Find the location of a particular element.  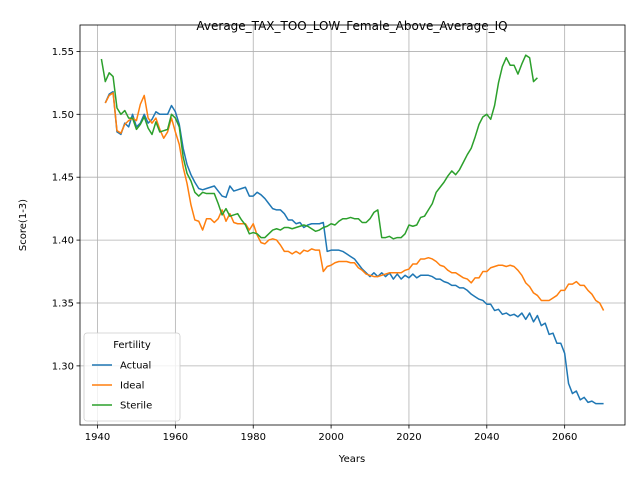

y-tick-label: 1.40 is located at coordinates (63, 241).